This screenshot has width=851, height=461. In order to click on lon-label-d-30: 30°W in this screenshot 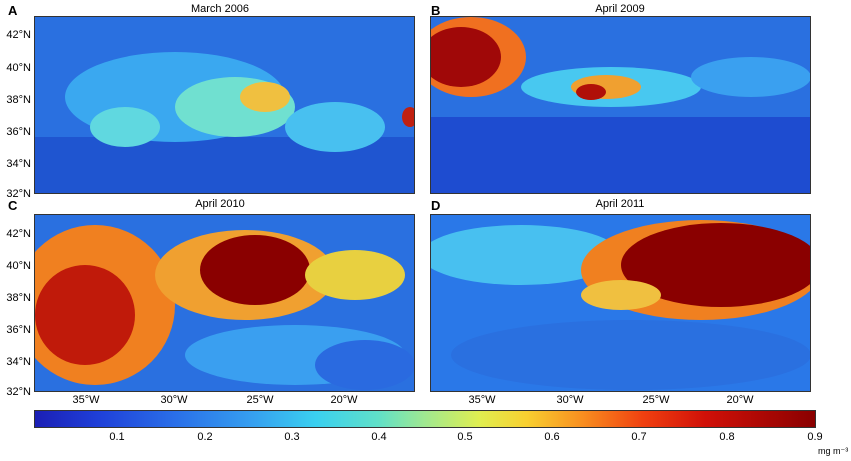, I will do `click(570, 400)`.